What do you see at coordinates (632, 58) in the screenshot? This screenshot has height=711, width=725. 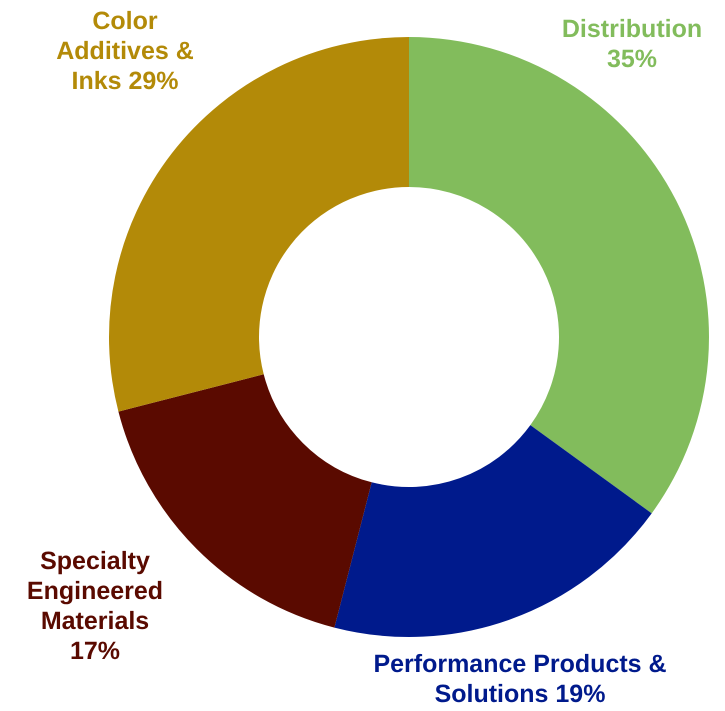 I see `data-label: 35%` at bounding box center [632, 58].